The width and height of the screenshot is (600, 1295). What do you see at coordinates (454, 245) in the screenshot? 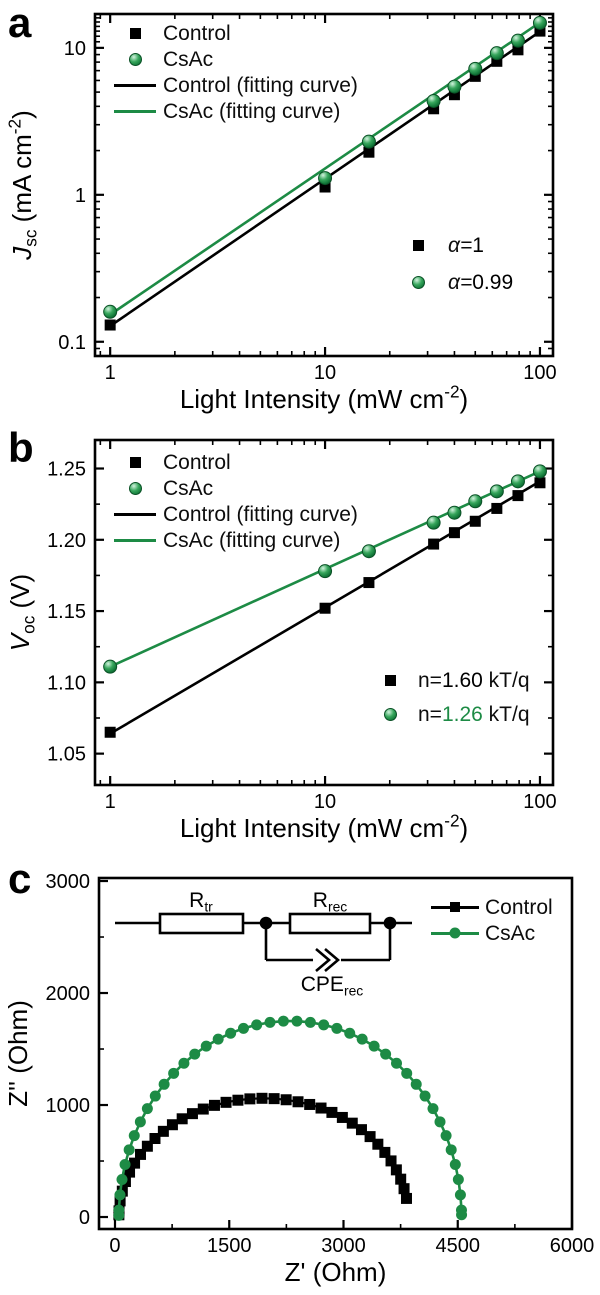
I see `annotation-item: α=1` at bounding box center [454, 245].